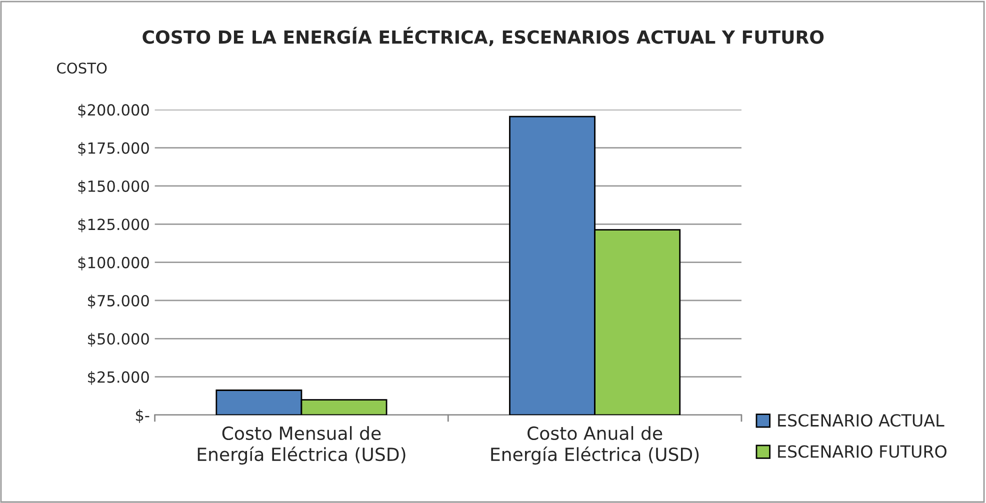  Describe the element at coordinates (862, 451) in the screenshot. I see `legend-label: ESCENARIO FUTURO` at that location.